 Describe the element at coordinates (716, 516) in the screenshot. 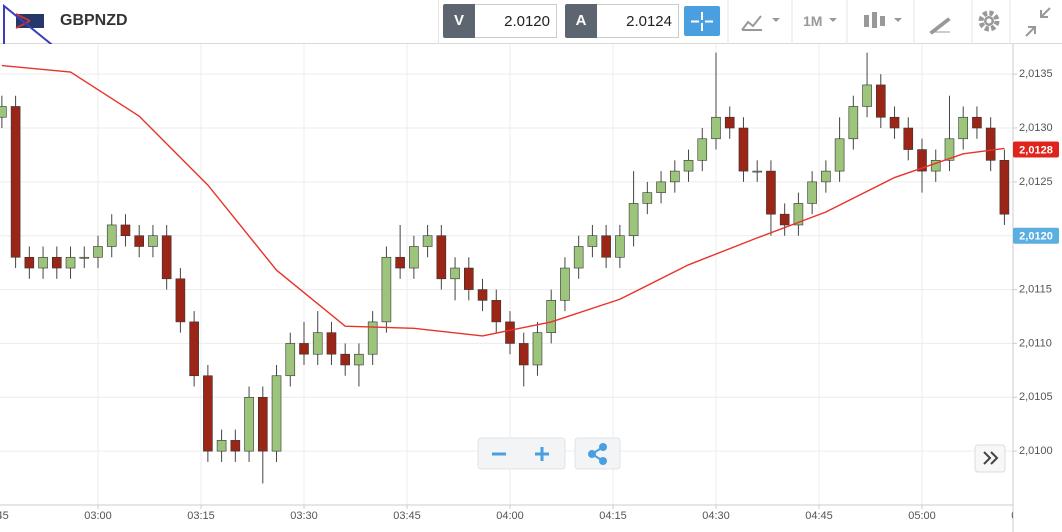

I see `x-tick-label: 04:30` at that location.